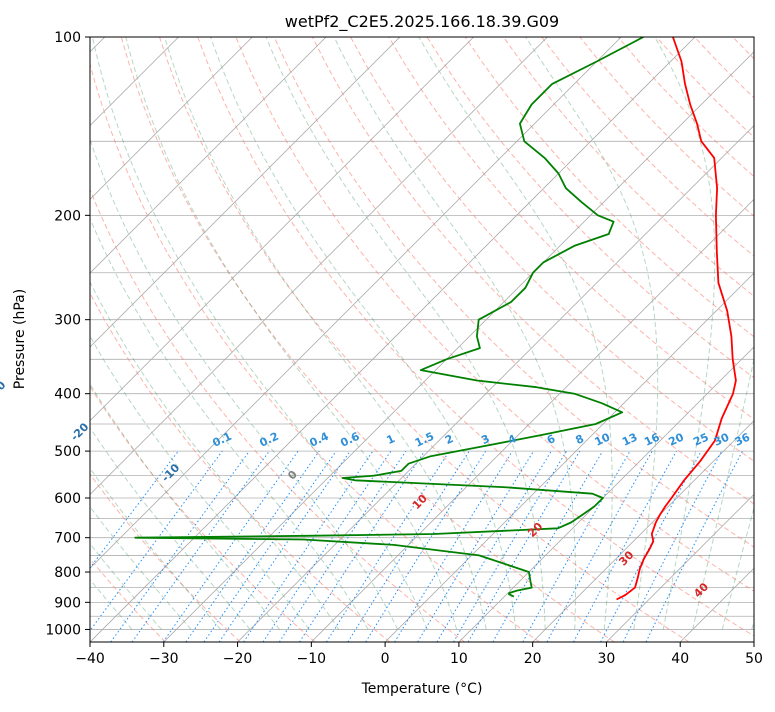 Image resolution: width=775 pixels, height=712 pixels. Describe the element at coordinates (680, 659) in the screenshot. I see `x-tick-label: 40` at that location.